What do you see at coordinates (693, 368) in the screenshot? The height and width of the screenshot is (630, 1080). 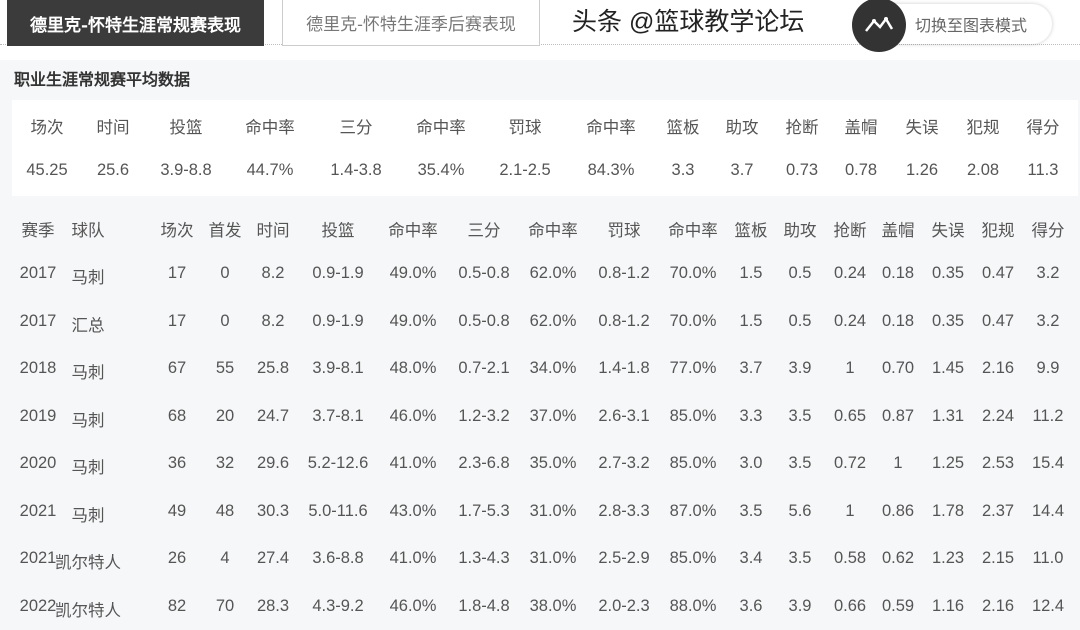 I see `table-cell: 77.0%` at bounding box center [693, 368].